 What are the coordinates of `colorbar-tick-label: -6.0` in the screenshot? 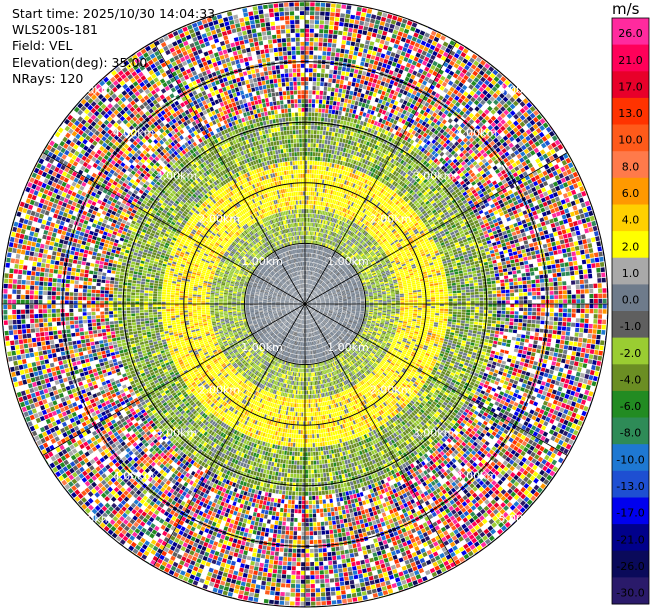 It's located at (630, 406).